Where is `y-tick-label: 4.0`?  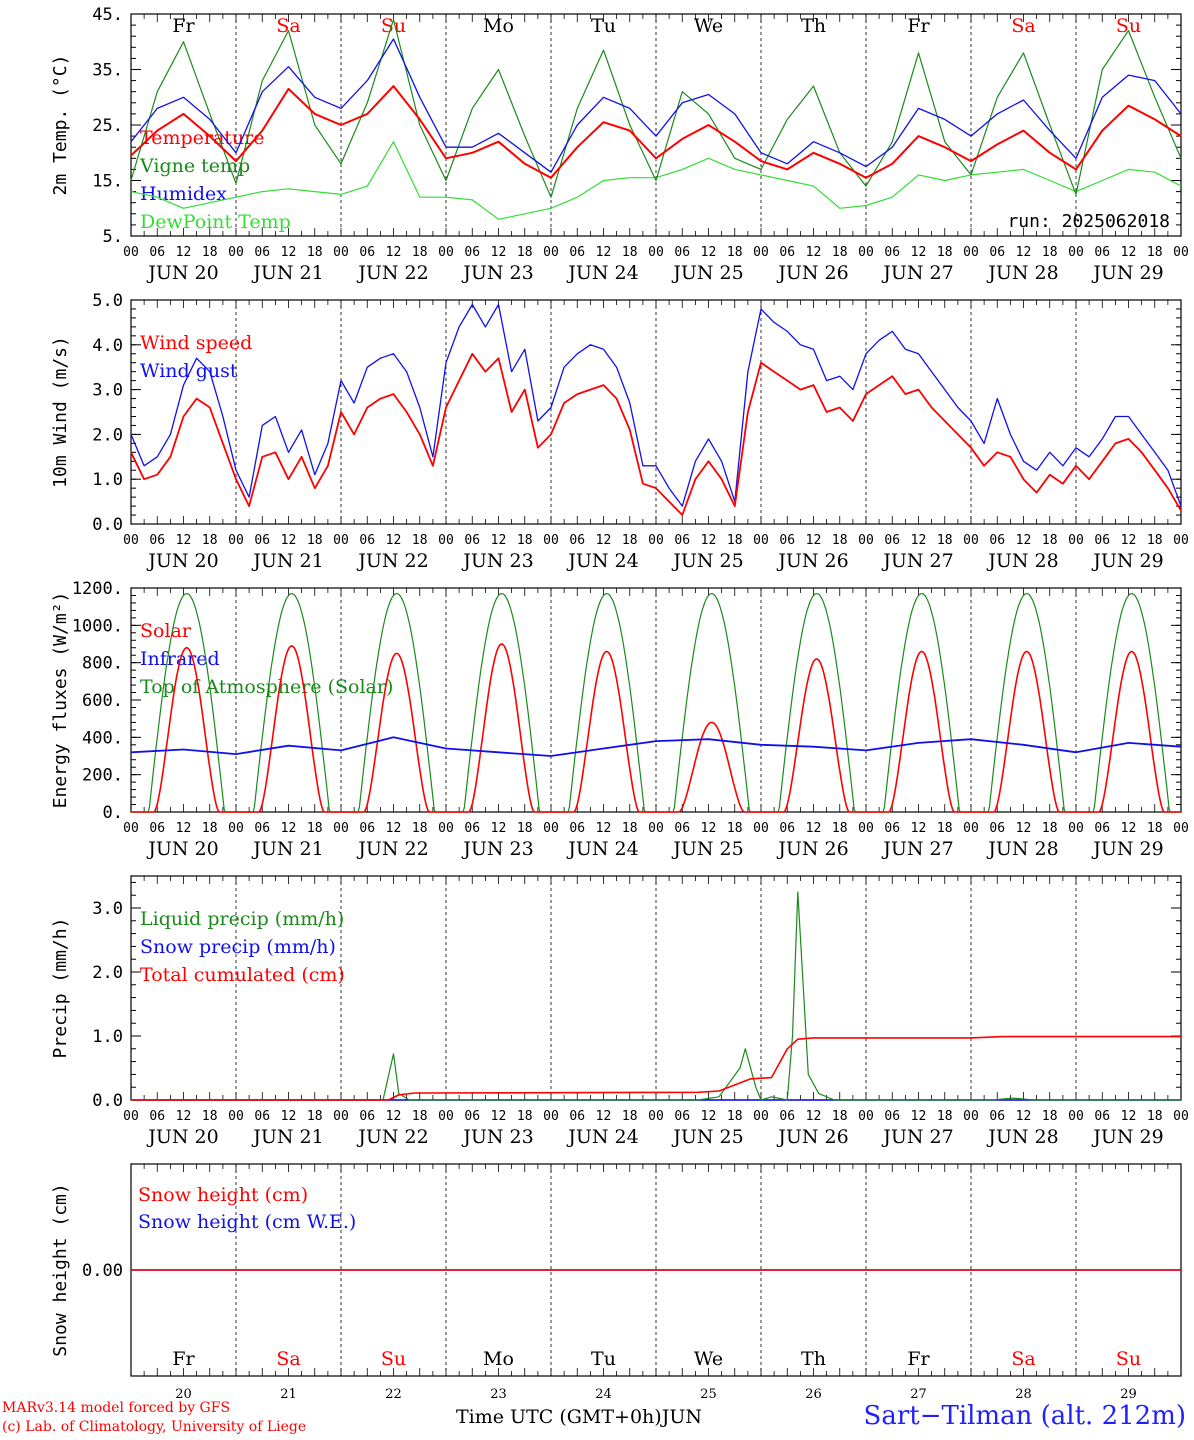
y-tick-label: 4.0 is located at coordinates (107, 346).